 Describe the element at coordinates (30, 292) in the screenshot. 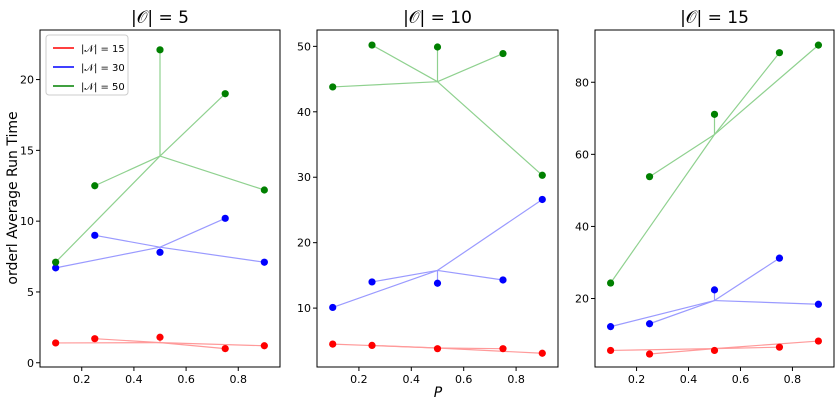

I see `y-tick-label: 5` at that location.